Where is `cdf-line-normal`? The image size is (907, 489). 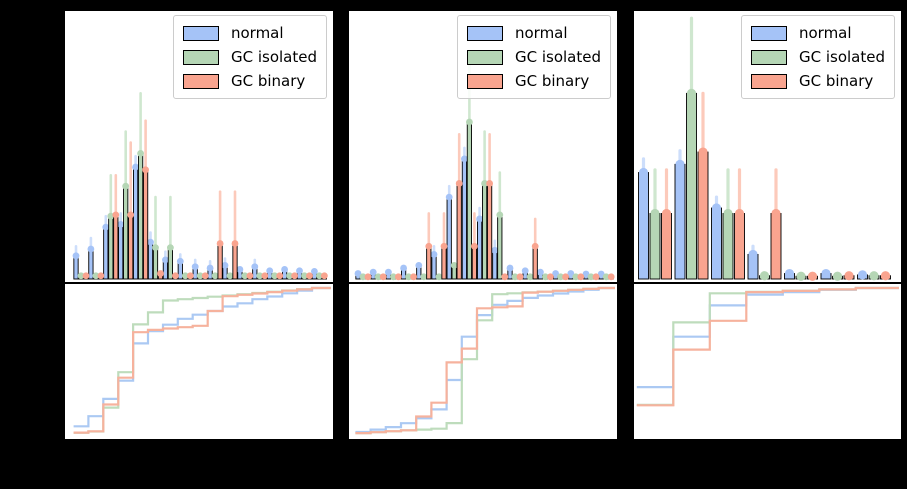
cdf-line-normal is located at coordinates (485, 360).